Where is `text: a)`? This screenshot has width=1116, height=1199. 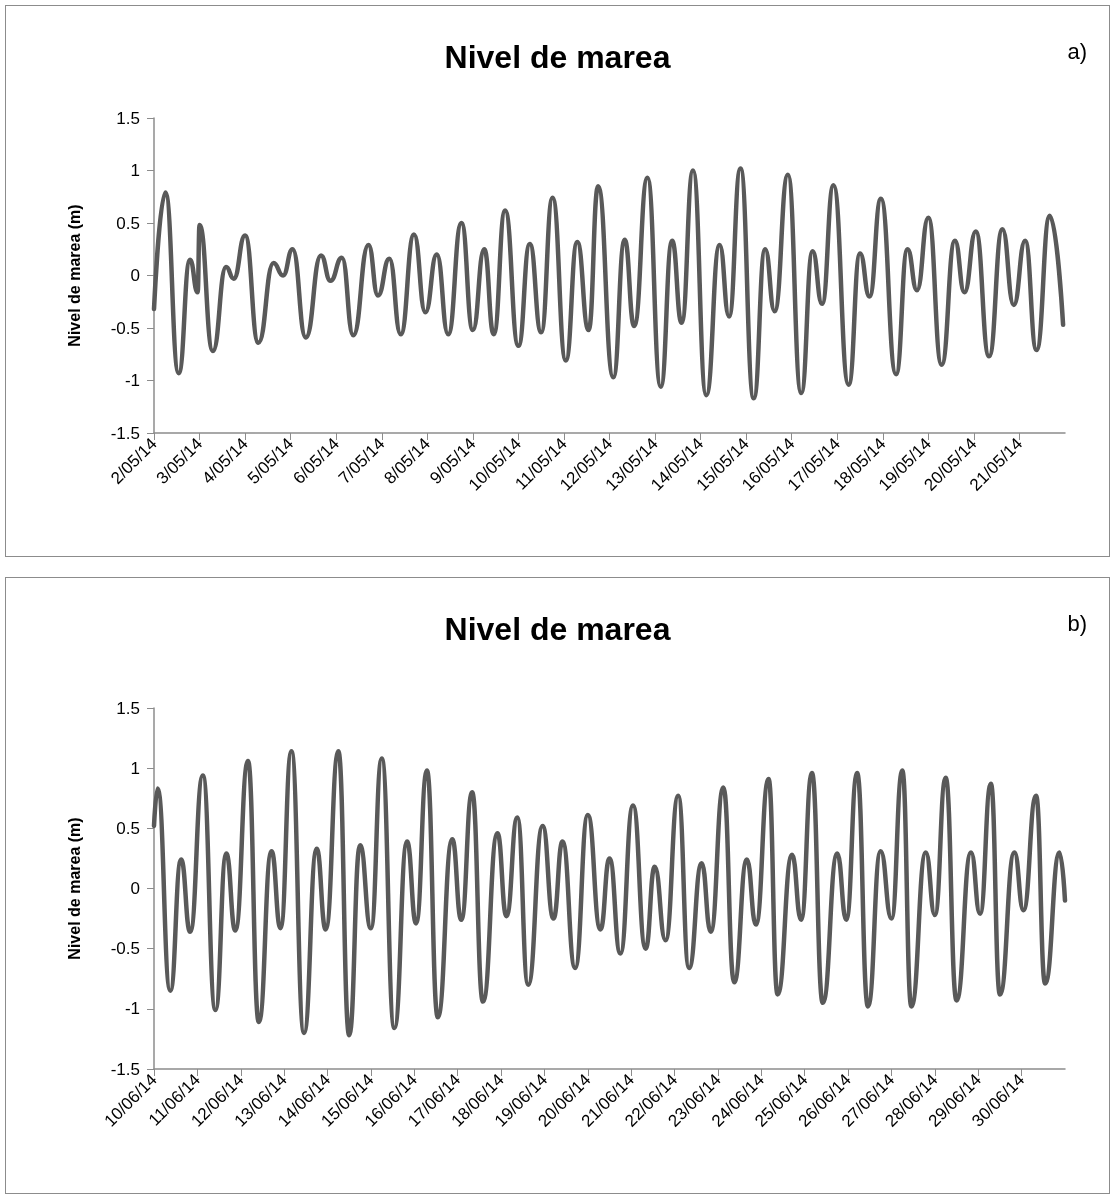
text: a) is located at coordinates (1077, 51).